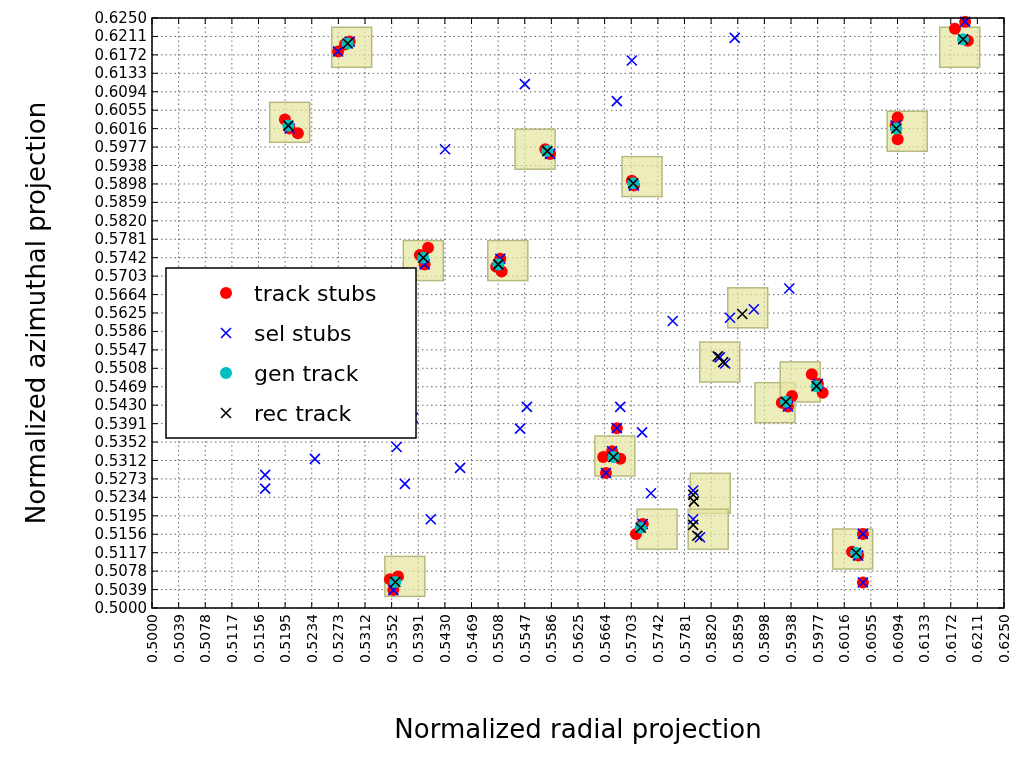 This screenshot has width=1030, height=768. Describe the element at coordinates (684, 638) in the screenshot. I see `x-tick-label: 0.5781` at that location.